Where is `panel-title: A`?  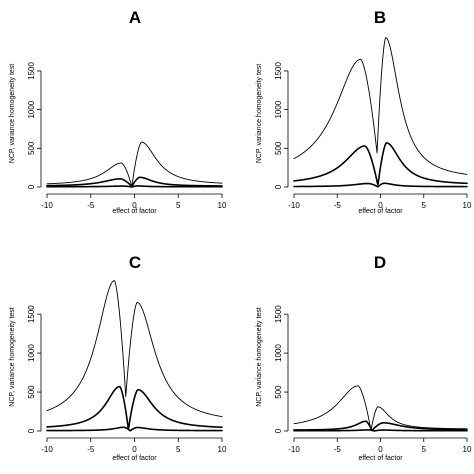 panel-title: A is located at coordinates (135, 17).